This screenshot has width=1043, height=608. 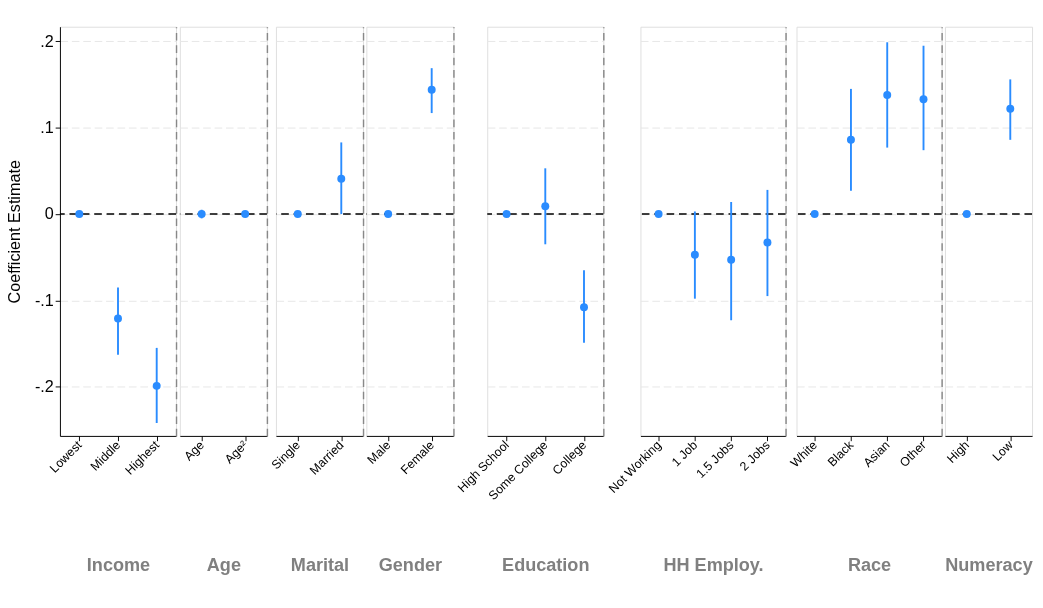 I want to click on y-tick-label: -.1, so click(x=44, y=299).